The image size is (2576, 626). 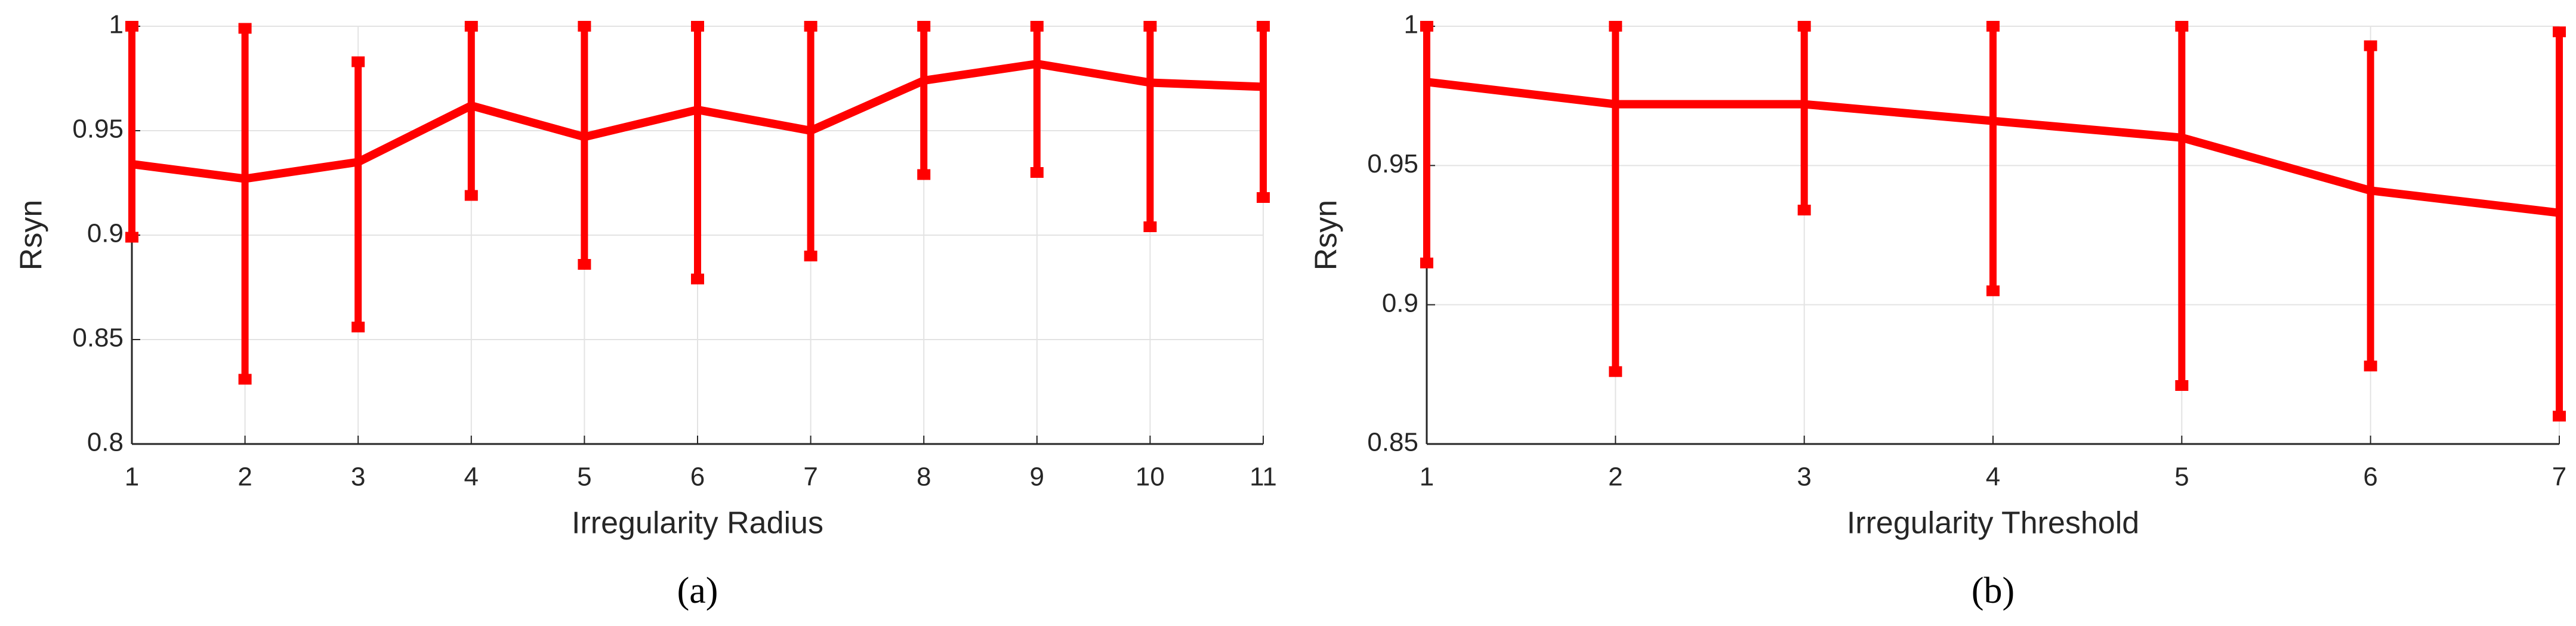 What do you see at coordinates (924, 477) in the screenshot?
I see `x-tick-label: 8` at bounding box center [924, 477].